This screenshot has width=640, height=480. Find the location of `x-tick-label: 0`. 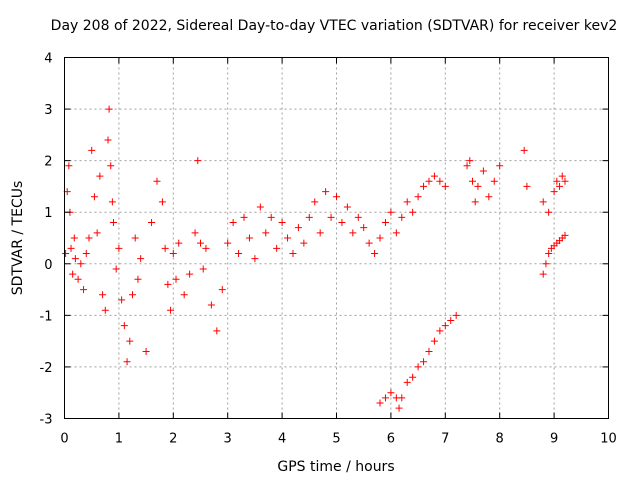

x-tick-label: 0 is located at coordinates (64, 439).